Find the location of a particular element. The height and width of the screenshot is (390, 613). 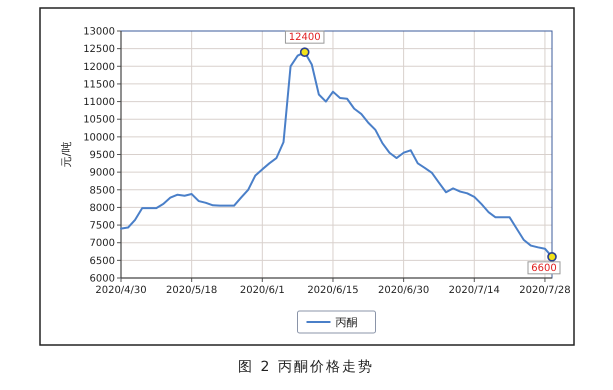

legend-label: 丙酮 is located at coordinates (347, 322).